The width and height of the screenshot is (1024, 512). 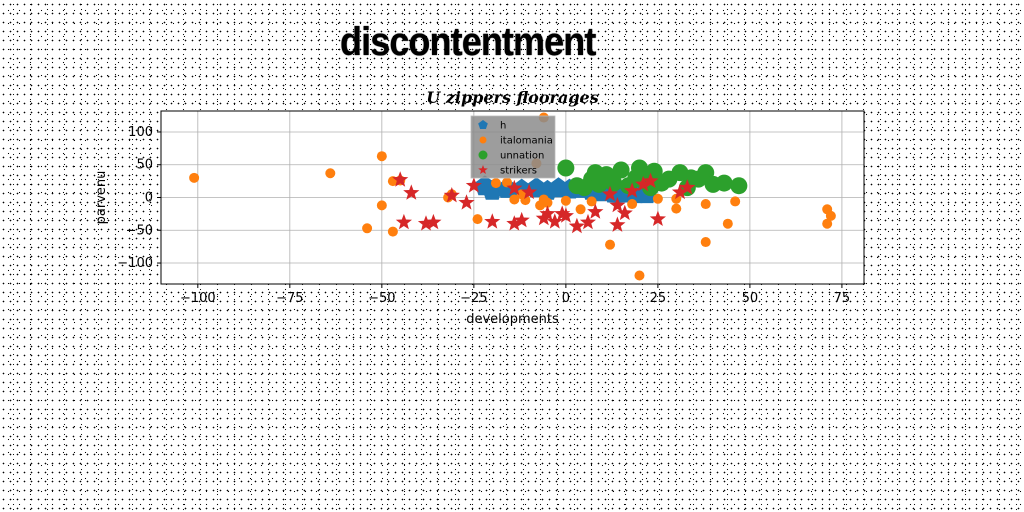 What do you see at coordinates (149, 198) in the screenshot?
I see `y-tick-label: 0` at bounding box center [149, 198].